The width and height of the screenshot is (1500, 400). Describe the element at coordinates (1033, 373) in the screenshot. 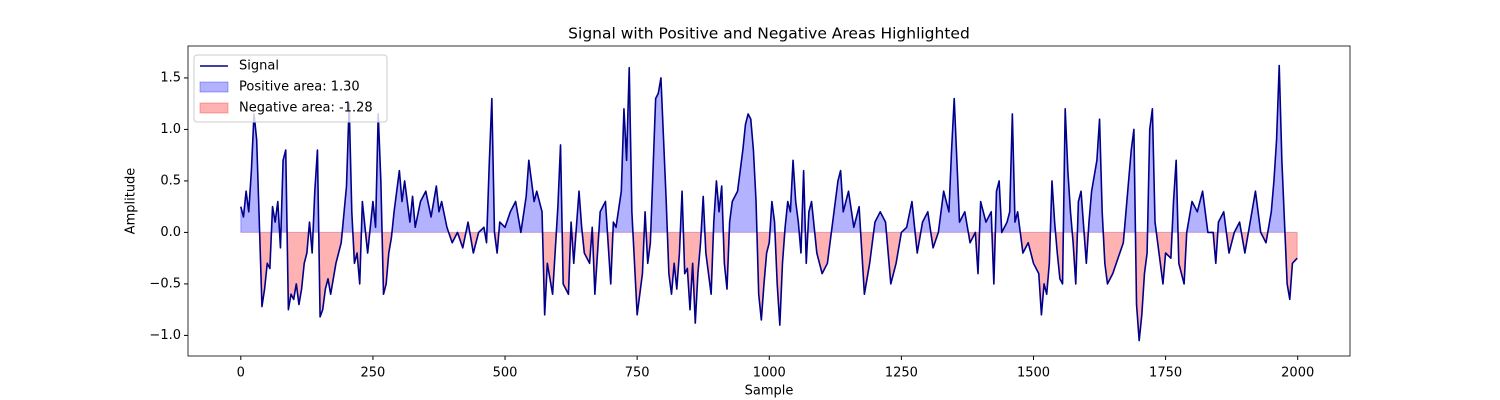

I see `x-tick-label: 1500` at that location.